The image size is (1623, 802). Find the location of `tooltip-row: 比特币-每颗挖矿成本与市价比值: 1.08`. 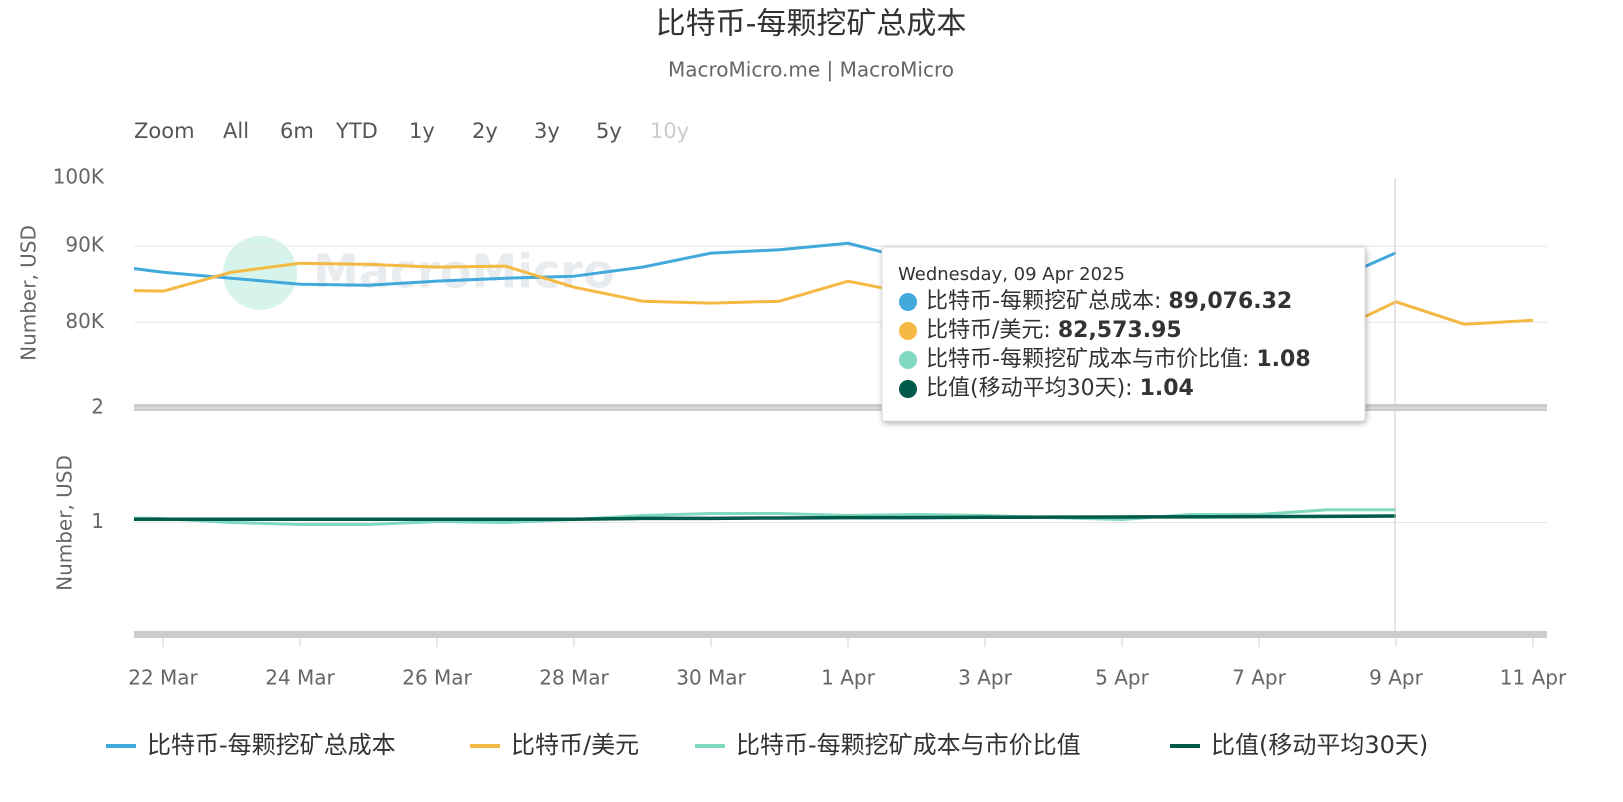

tooltip-row: 比特币-每颗挖矿成本与市价比值: 1.08 is located at coordinates (1118, 359).